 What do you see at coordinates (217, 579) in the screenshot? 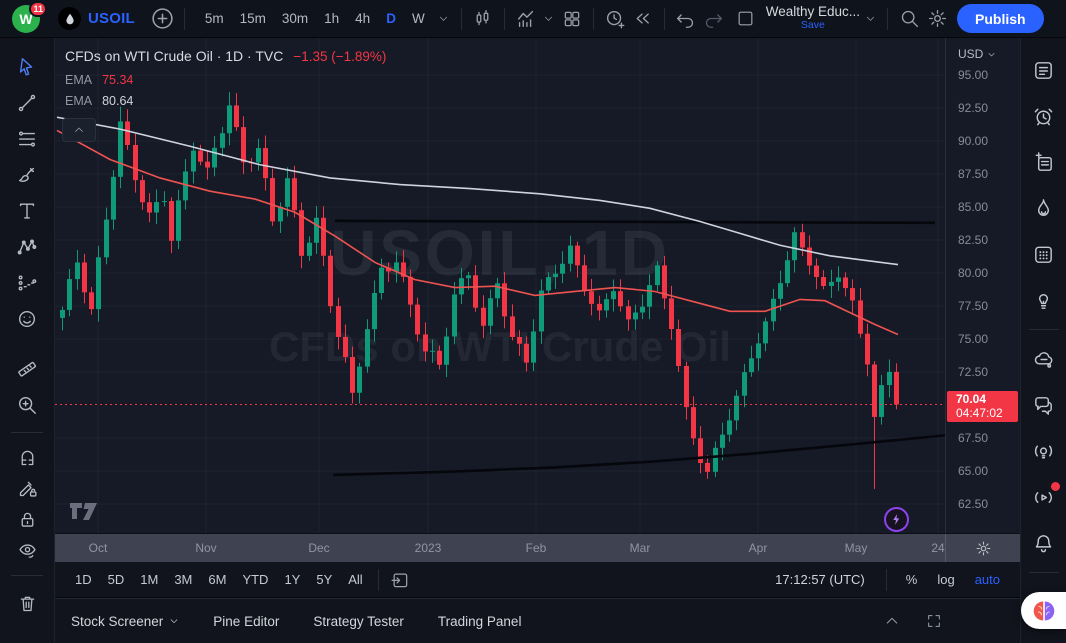
I see `range-6M: 6M` at bounding box center [217, 579].